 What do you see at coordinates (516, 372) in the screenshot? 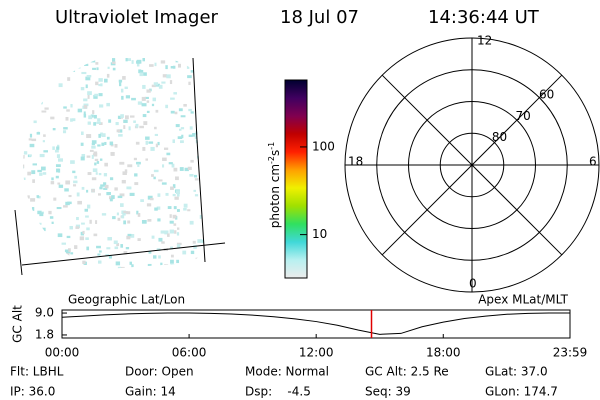
I see `info-field: GLat: 37.0` at bounding box center [516, 372].